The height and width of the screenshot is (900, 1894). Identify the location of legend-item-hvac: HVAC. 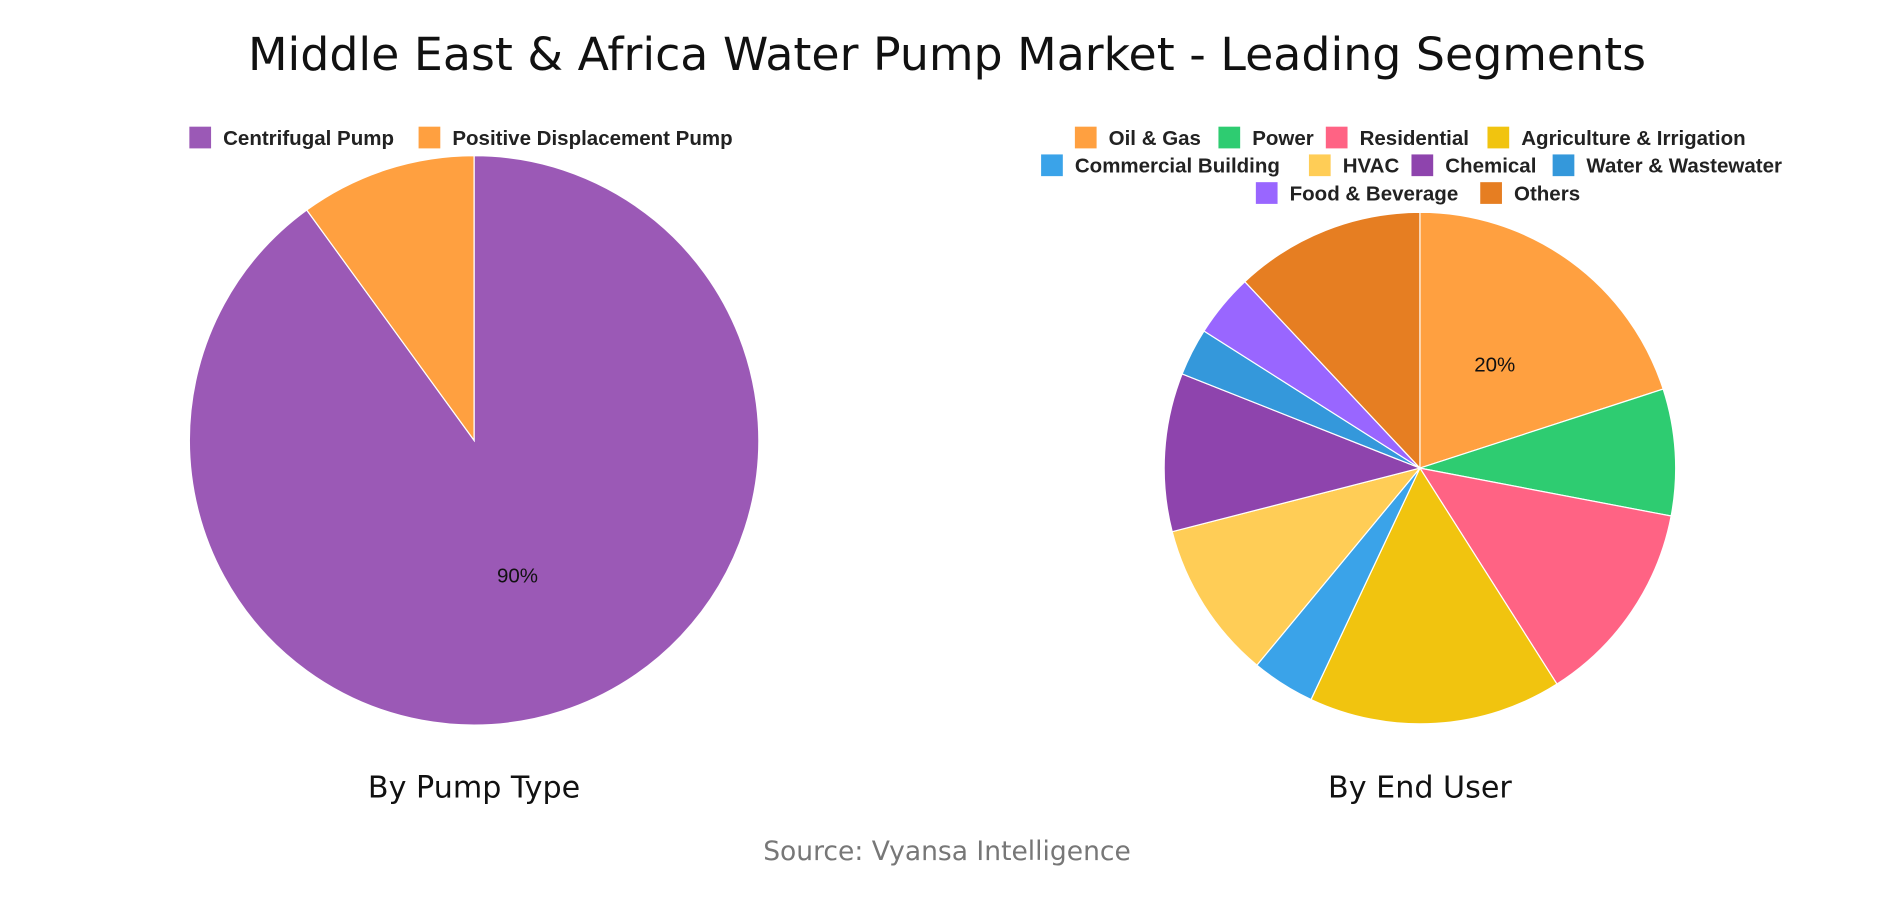
(1354, 166).